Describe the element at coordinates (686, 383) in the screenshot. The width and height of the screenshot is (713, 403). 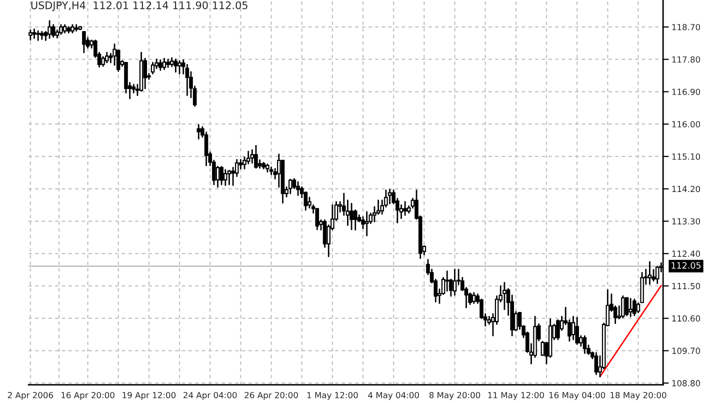
I see `y-tick-label: 108.80` at that location.